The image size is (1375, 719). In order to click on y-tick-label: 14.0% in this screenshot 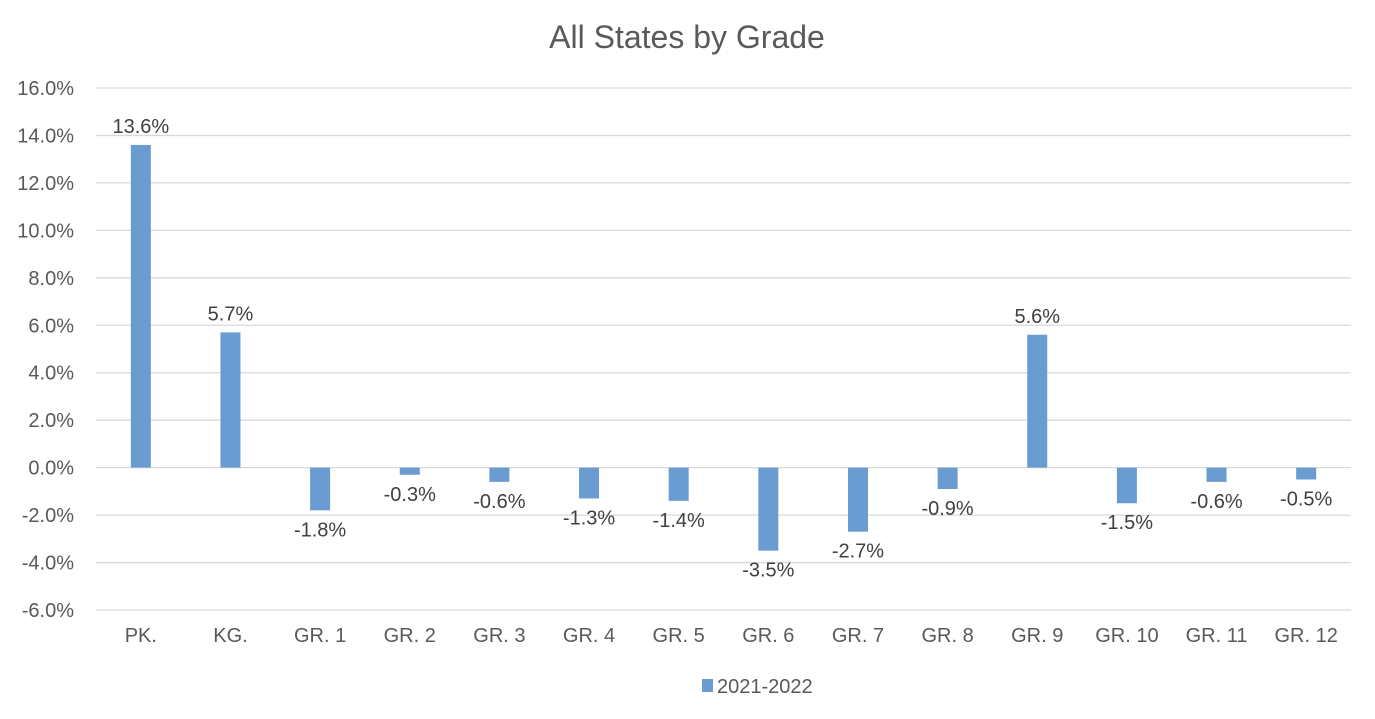, I will do `click(45, 136)`.